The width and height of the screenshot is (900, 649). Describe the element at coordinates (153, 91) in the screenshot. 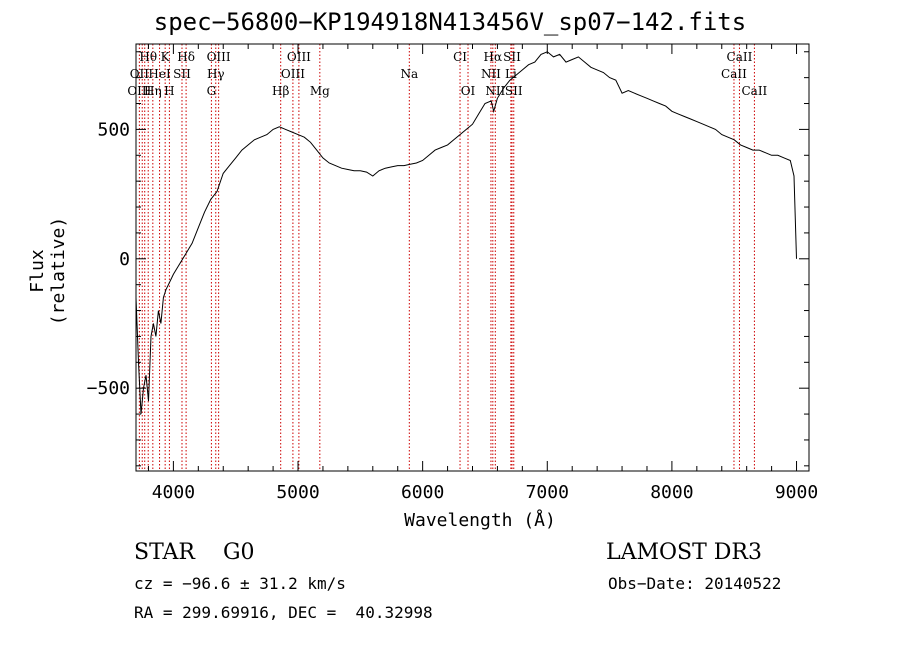

I see `line-label: Hη` at that location.